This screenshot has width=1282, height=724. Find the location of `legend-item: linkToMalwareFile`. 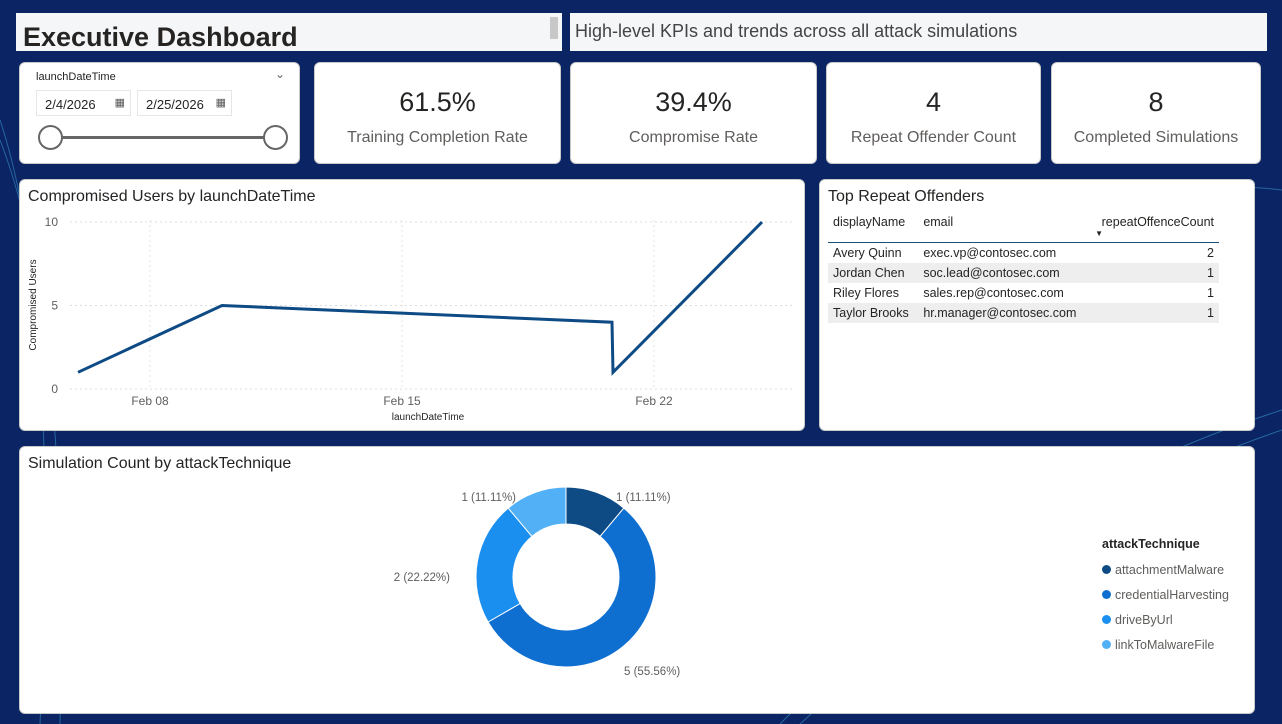

legend-item: linkToMalwareFile is located at coordinates (1165, 644).